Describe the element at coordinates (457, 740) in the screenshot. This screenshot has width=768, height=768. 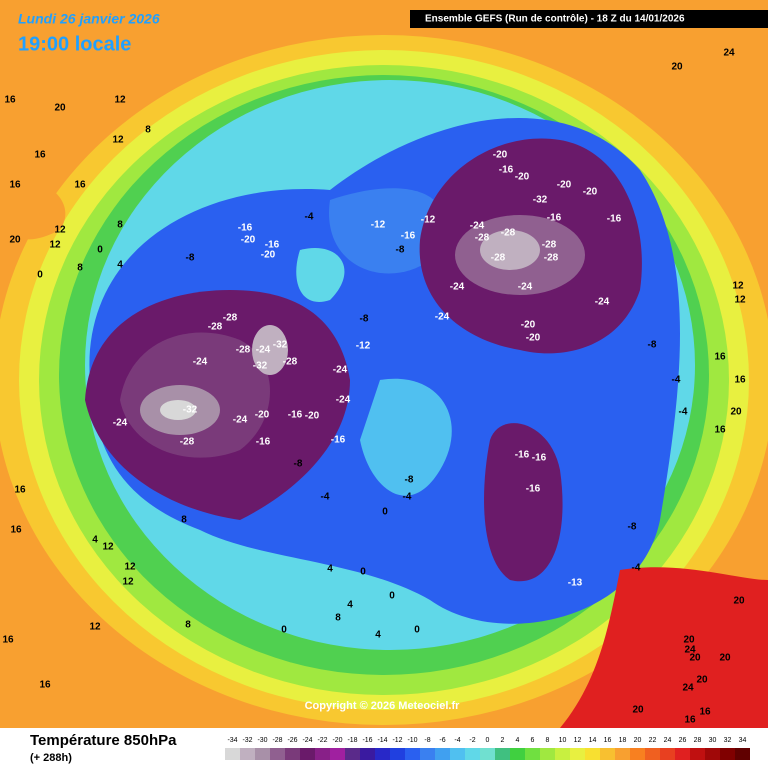
I see `scale-label: -4` at that location.